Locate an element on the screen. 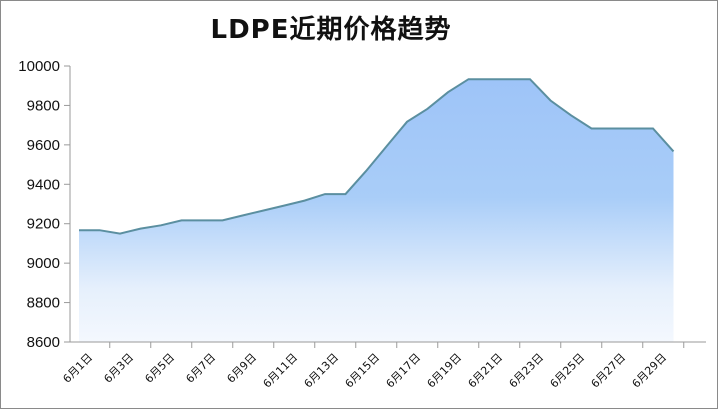 This screenshot has width=718, height=409. y-tick-labels: 8600 8800 9000 9200 9400 9600 9800 10000 is located at coordinates (39, 204).